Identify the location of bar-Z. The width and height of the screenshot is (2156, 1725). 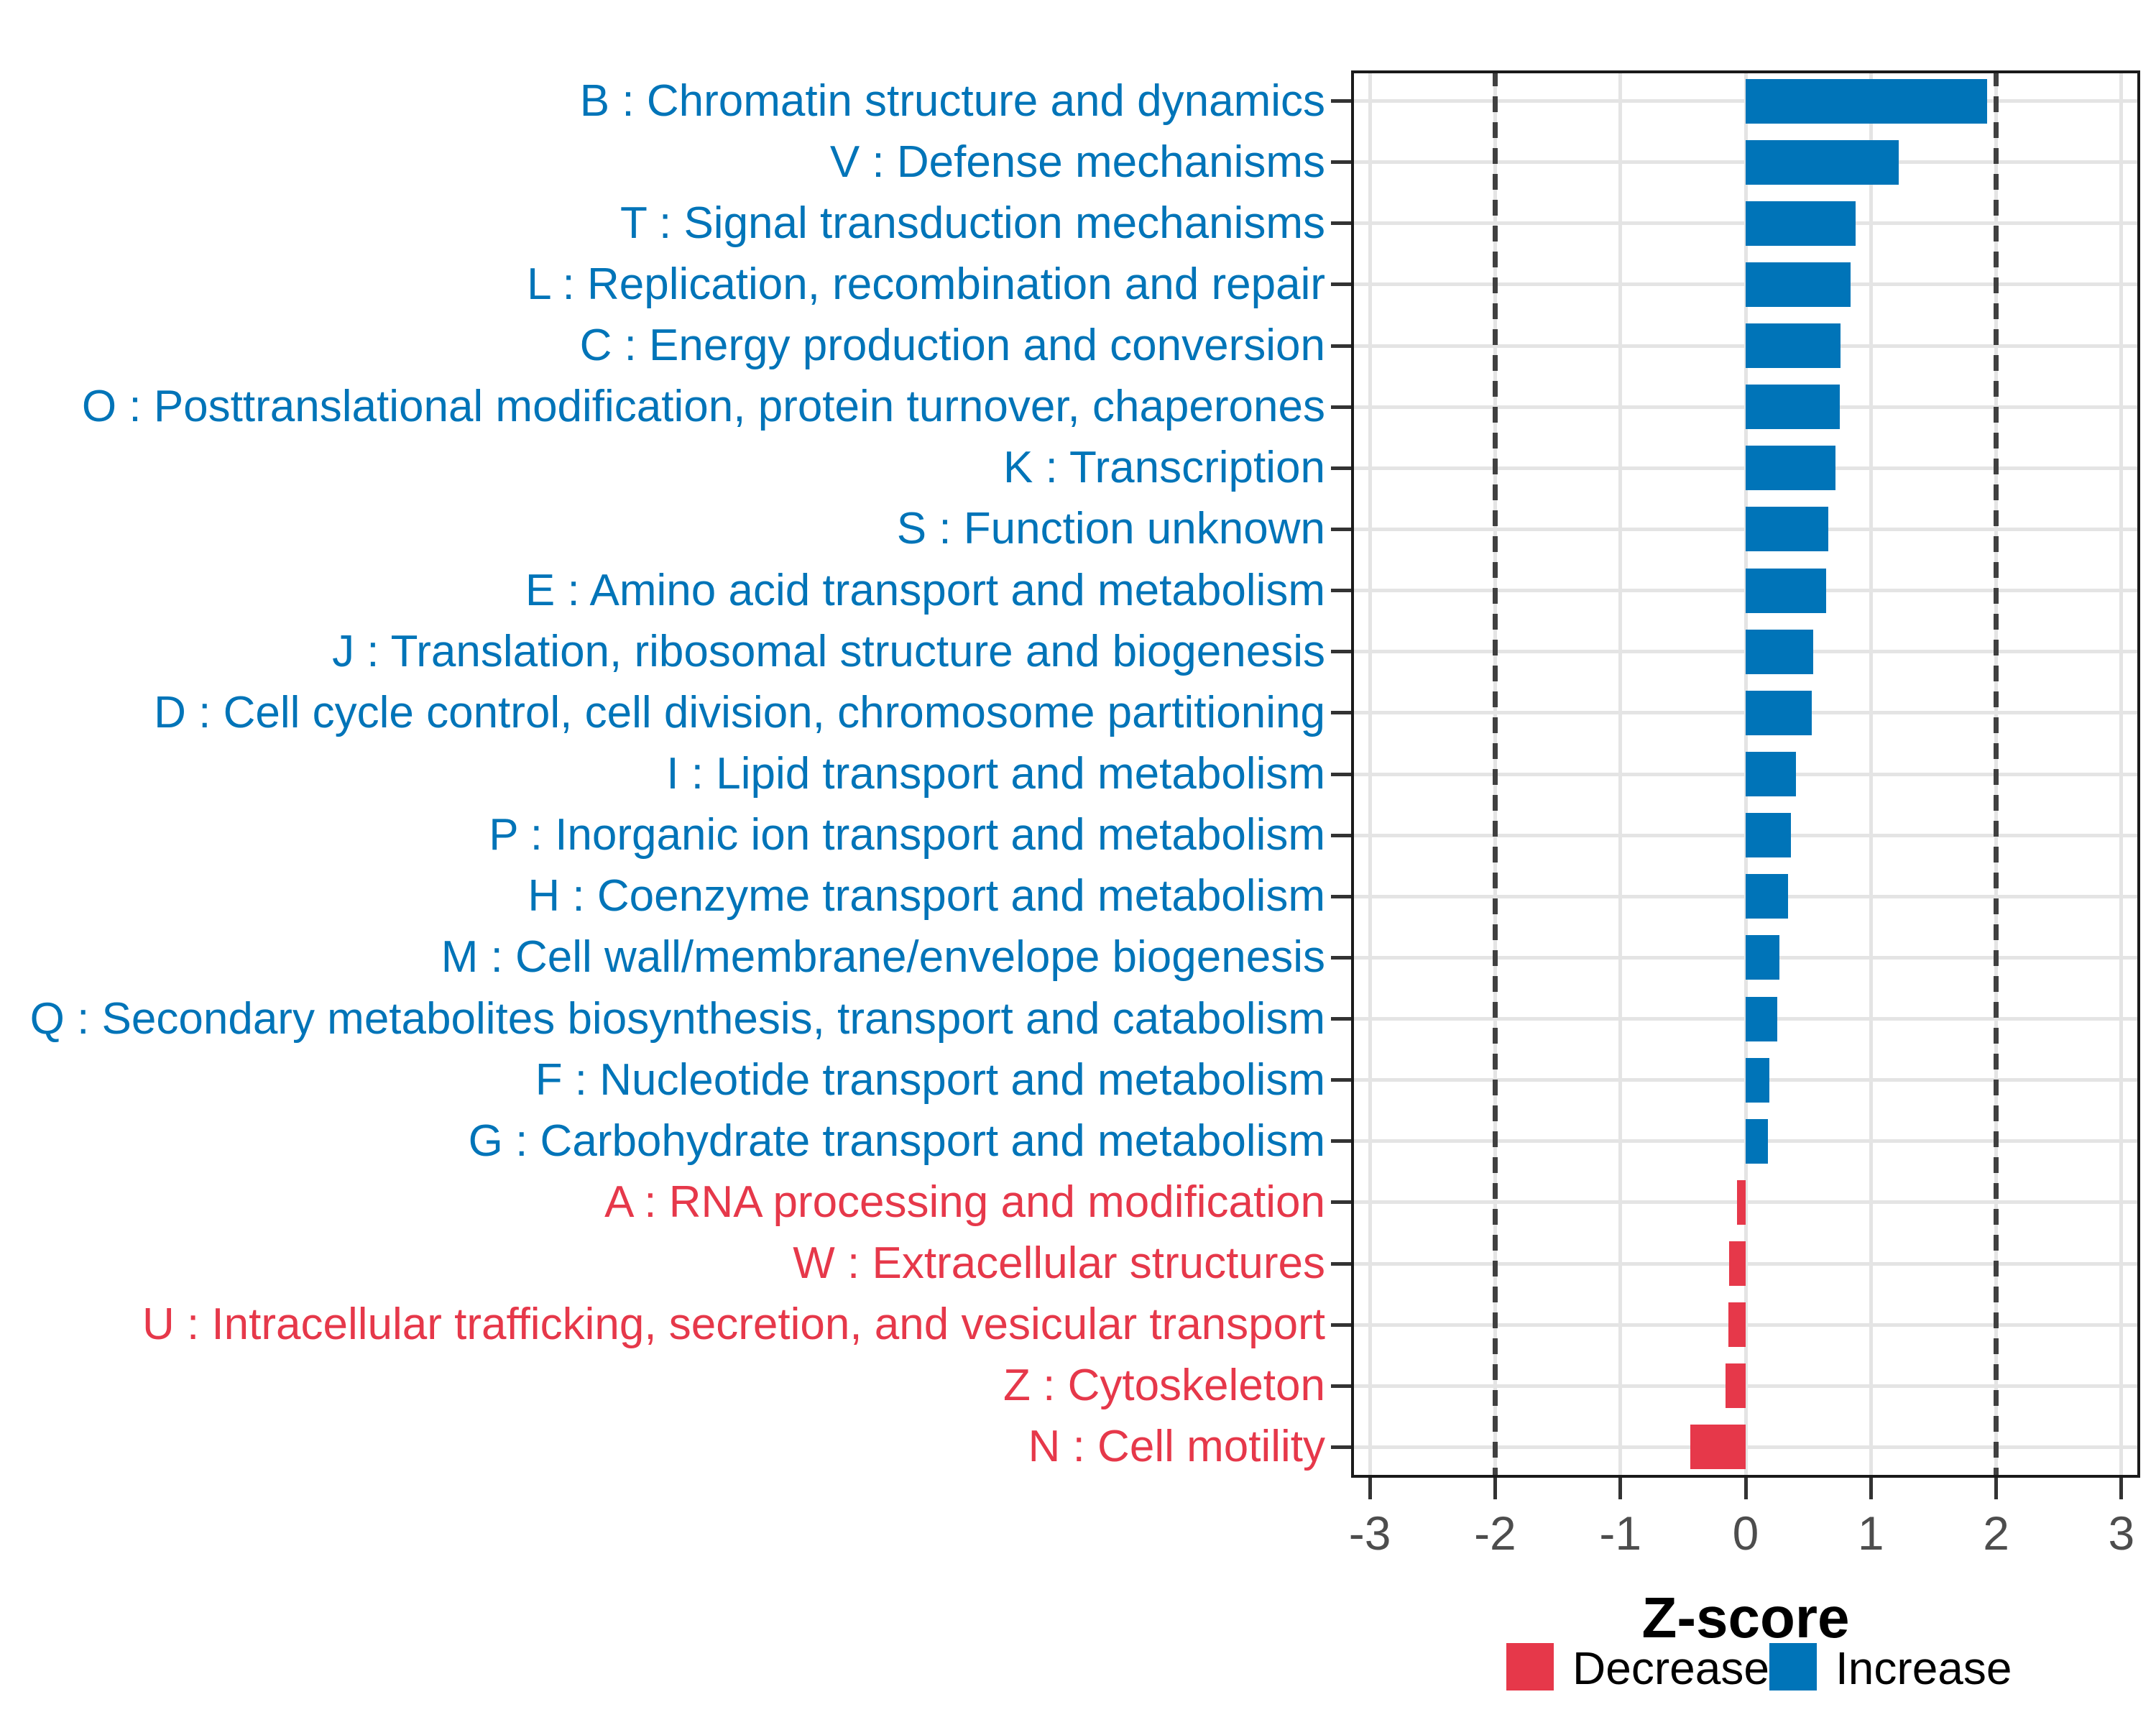
(1736, 1386).